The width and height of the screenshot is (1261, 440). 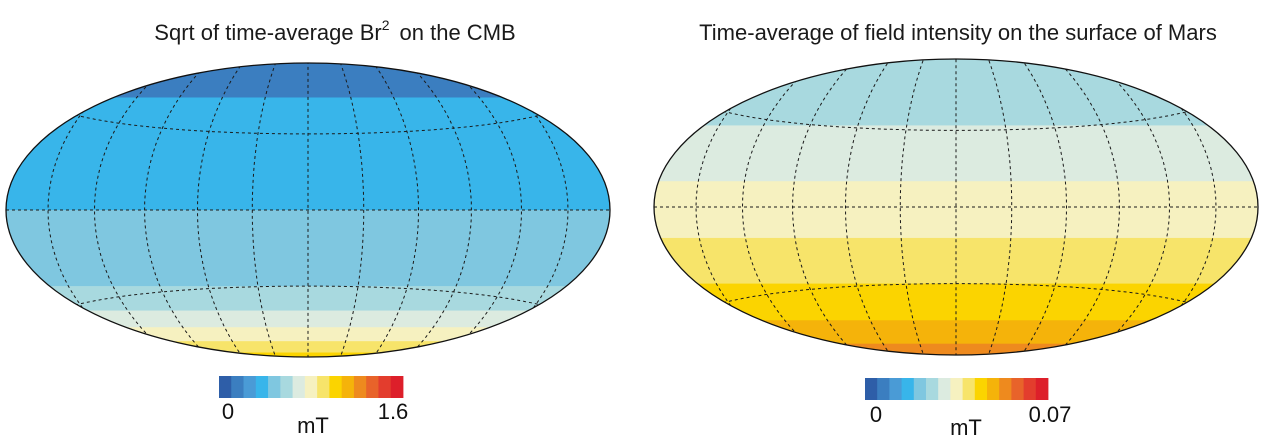 What do you see at coordinates (876, 414) in the screenshot?
I see `right-colorbar-min-label: 0` at bounding box center [876, 414].